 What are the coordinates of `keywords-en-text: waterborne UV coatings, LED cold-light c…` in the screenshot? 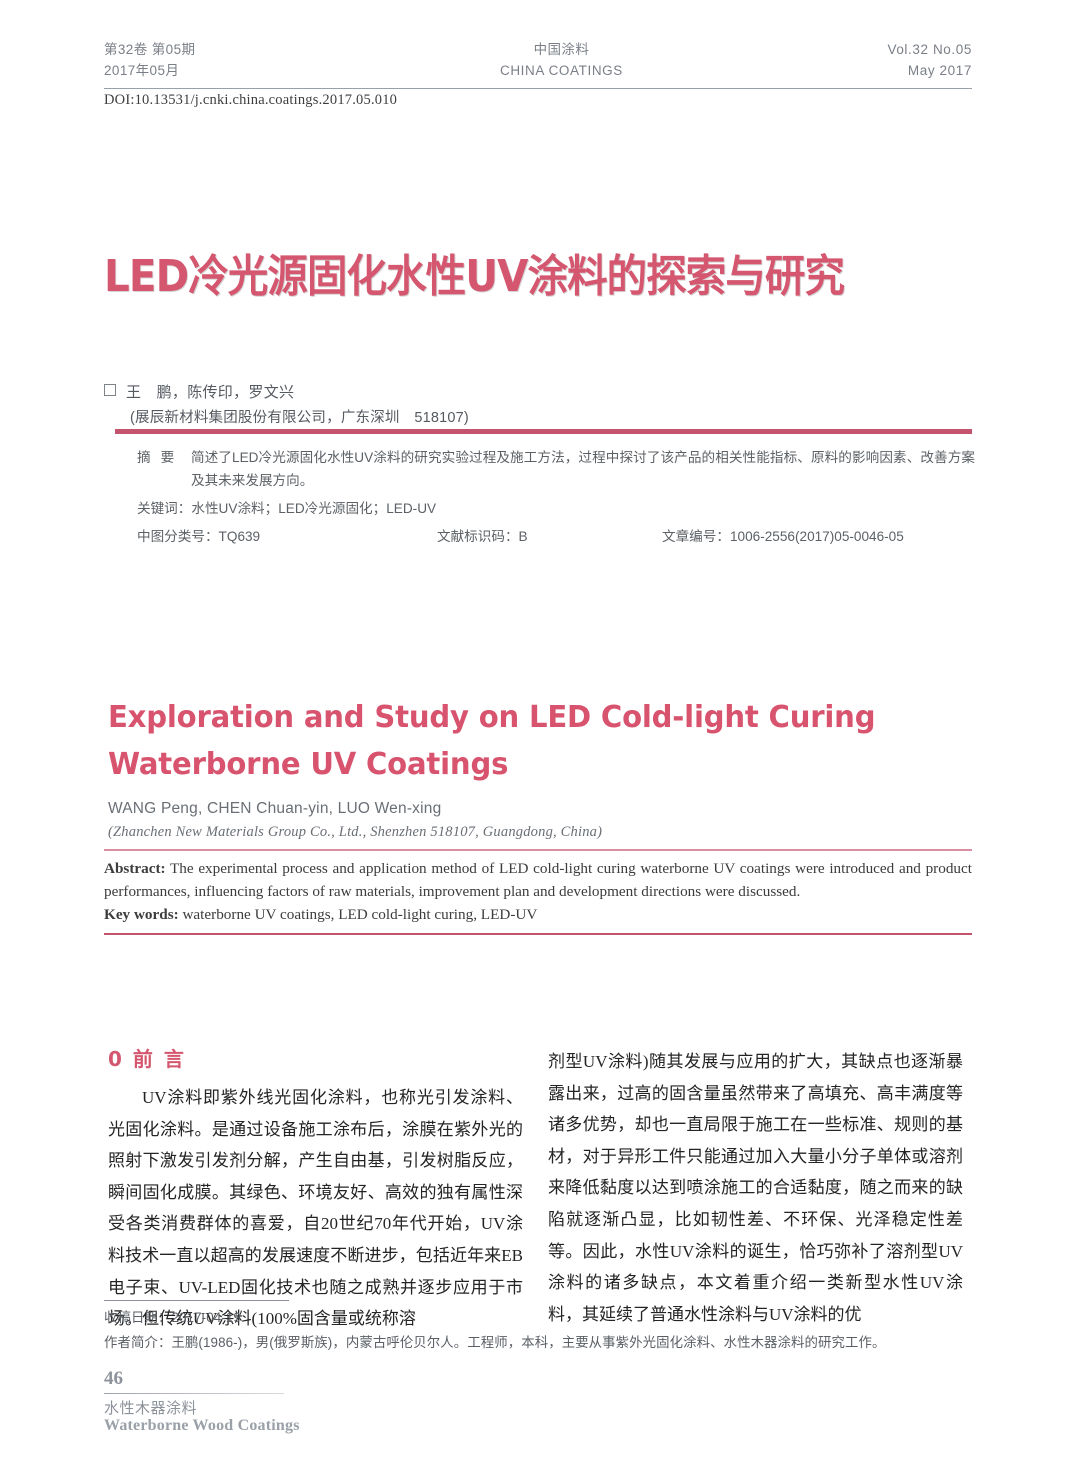 It's located at (358, 914).